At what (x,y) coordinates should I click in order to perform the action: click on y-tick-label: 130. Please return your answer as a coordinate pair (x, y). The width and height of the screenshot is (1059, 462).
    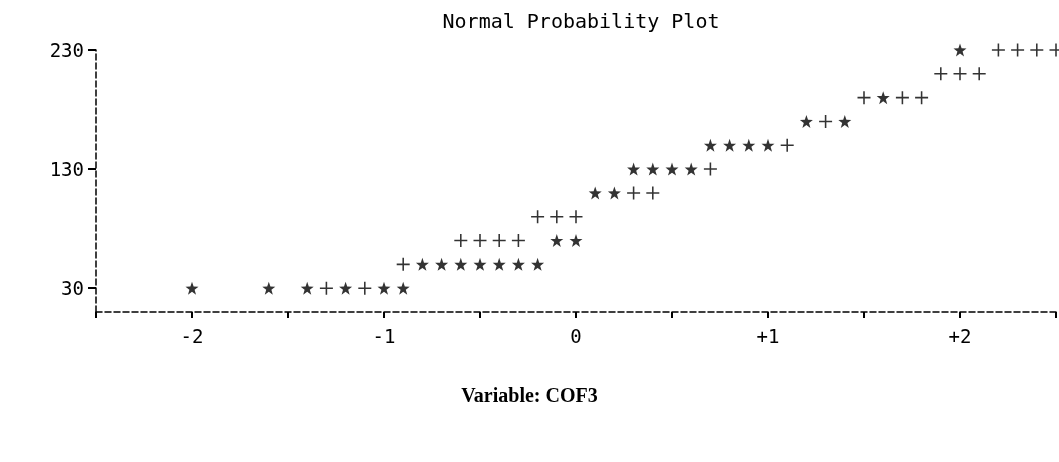
    Looking at the image, I should click on (66, 169).